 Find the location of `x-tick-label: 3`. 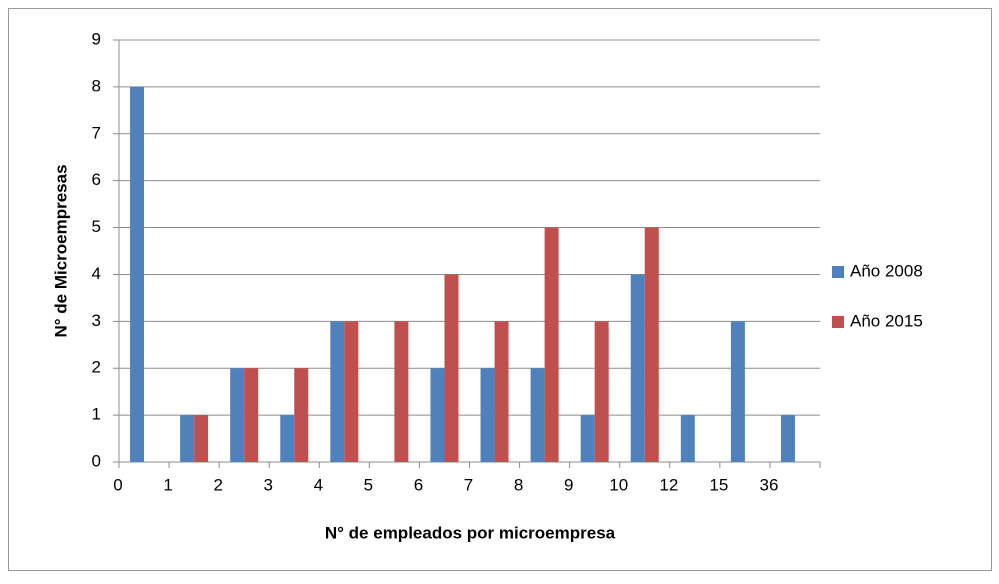

x-tick-label: 3 is located at coordinates (268, 484).